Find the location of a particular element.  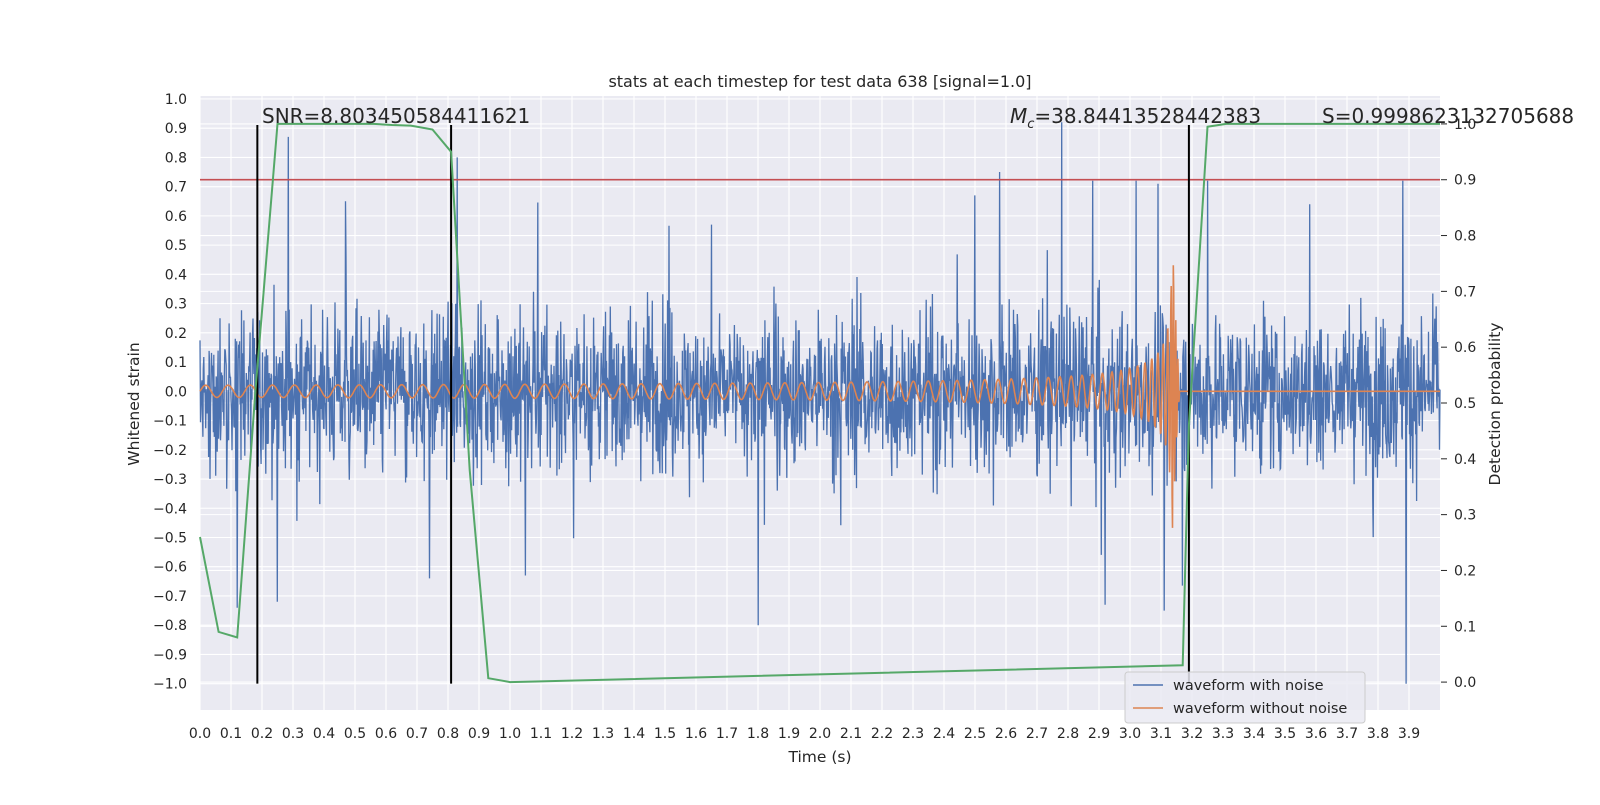

x-tick-label: 1.1 is located at coordinates (541, 734).